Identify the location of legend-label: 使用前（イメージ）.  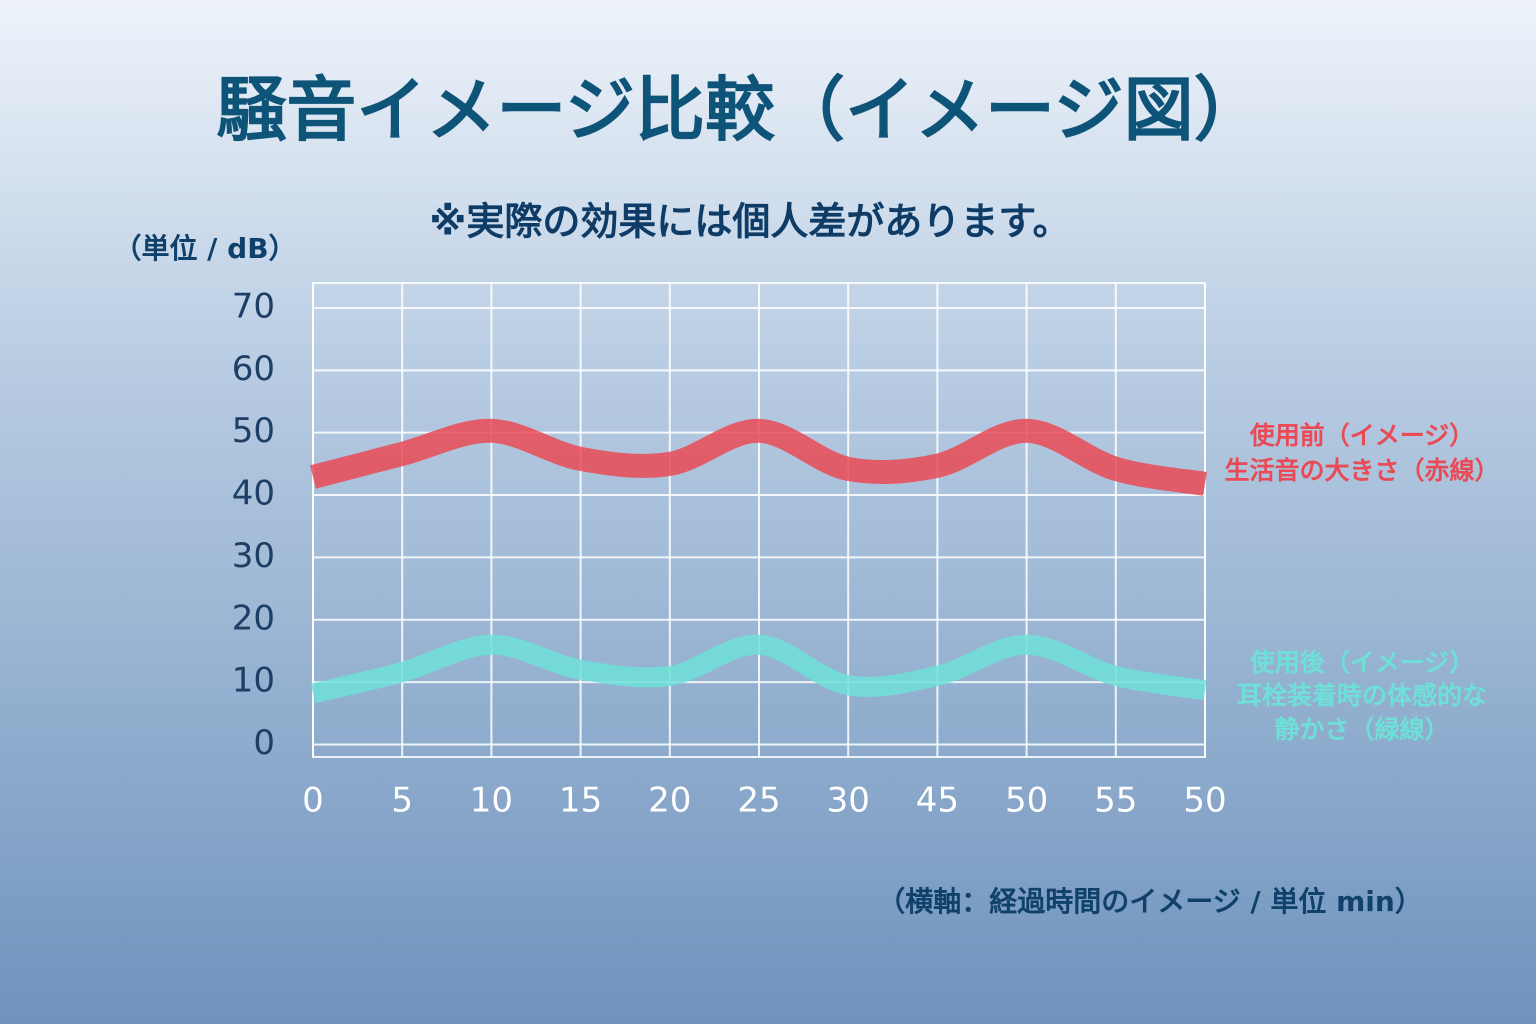
(1362, 435).